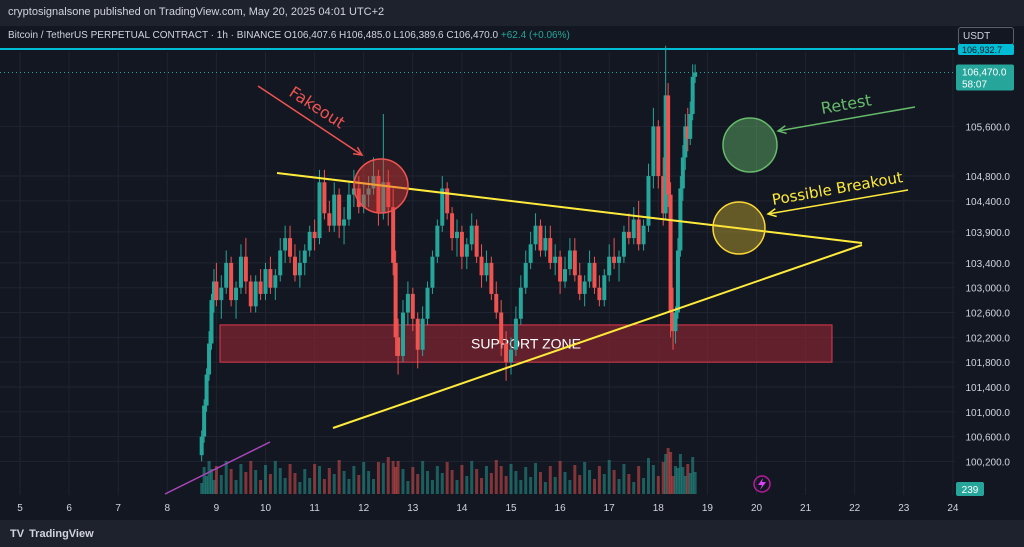 The image size is (1024, 547). What do you see at coordinates (988, 413) in the screenshot?
I see `y-tick-label: 101,000.0` at bounding box center [988, 413].